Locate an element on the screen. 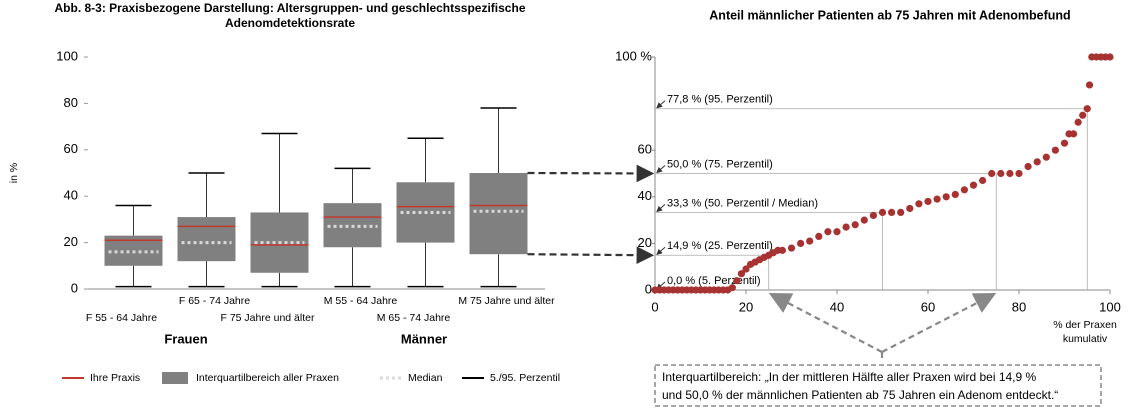  x-tick-label: M 65 - 74 Jahre is located at coordinates (414, 318).